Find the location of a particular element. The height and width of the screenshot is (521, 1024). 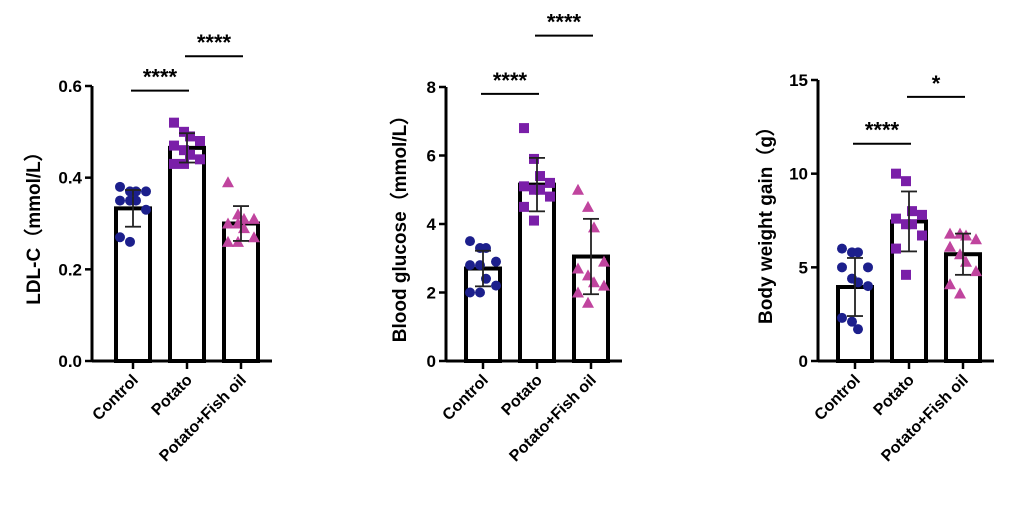

y-tick-label: 5 is located at coordinates (803, 267).